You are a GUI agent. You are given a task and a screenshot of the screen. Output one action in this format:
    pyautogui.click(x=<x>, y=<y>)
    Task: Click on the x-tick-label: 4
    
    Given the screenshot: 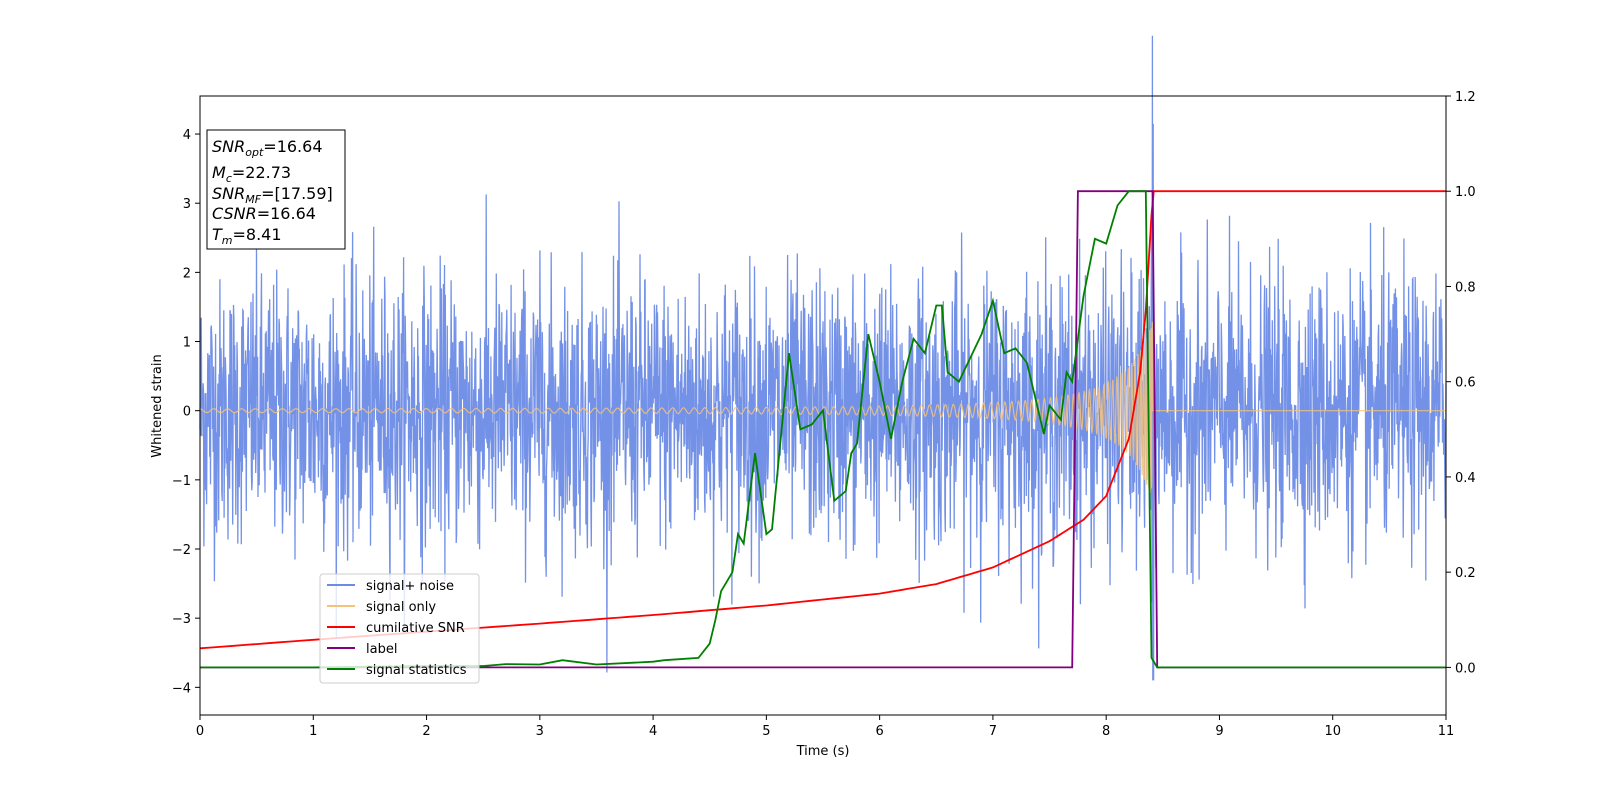 What is the action you would take?
    pyautogui.click(x=653, y=731)
    